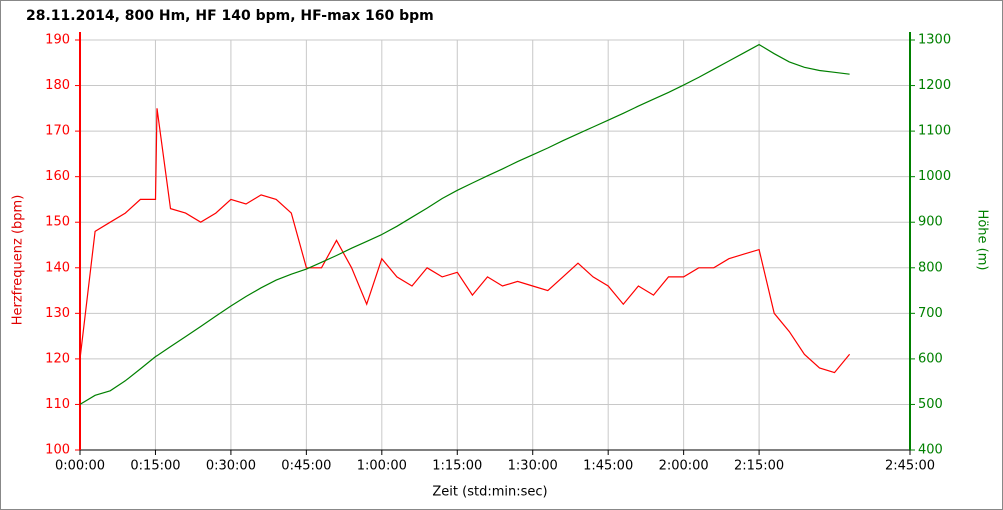  I want to click on y-tick-label: 100, so click(57, 450).